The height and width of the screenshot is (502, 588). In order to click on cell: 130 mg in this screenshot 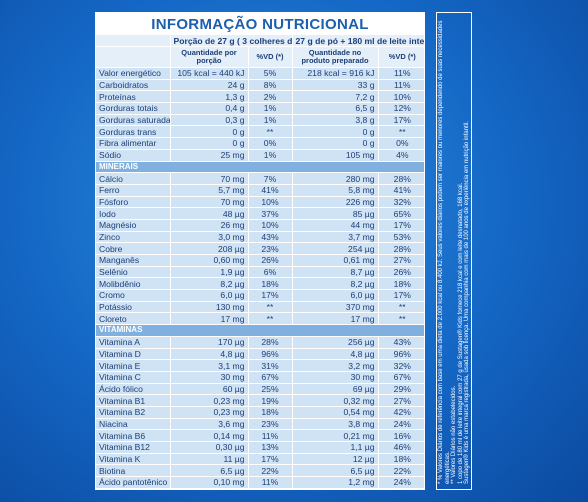, I will do `click(208, 307)`.